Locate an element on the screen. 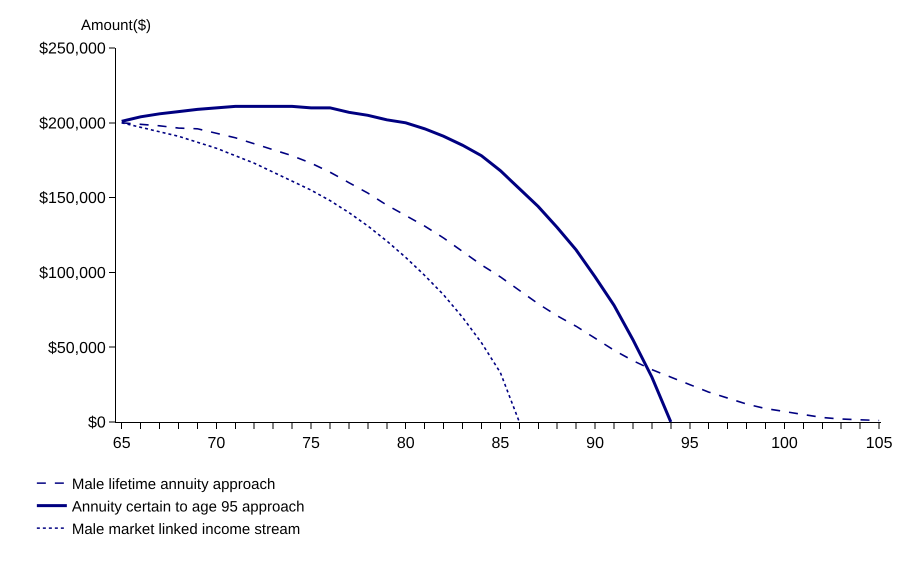 This screenshot has height=564, width=905. x-tick-label: 75 is located at coordinates (311, 443).